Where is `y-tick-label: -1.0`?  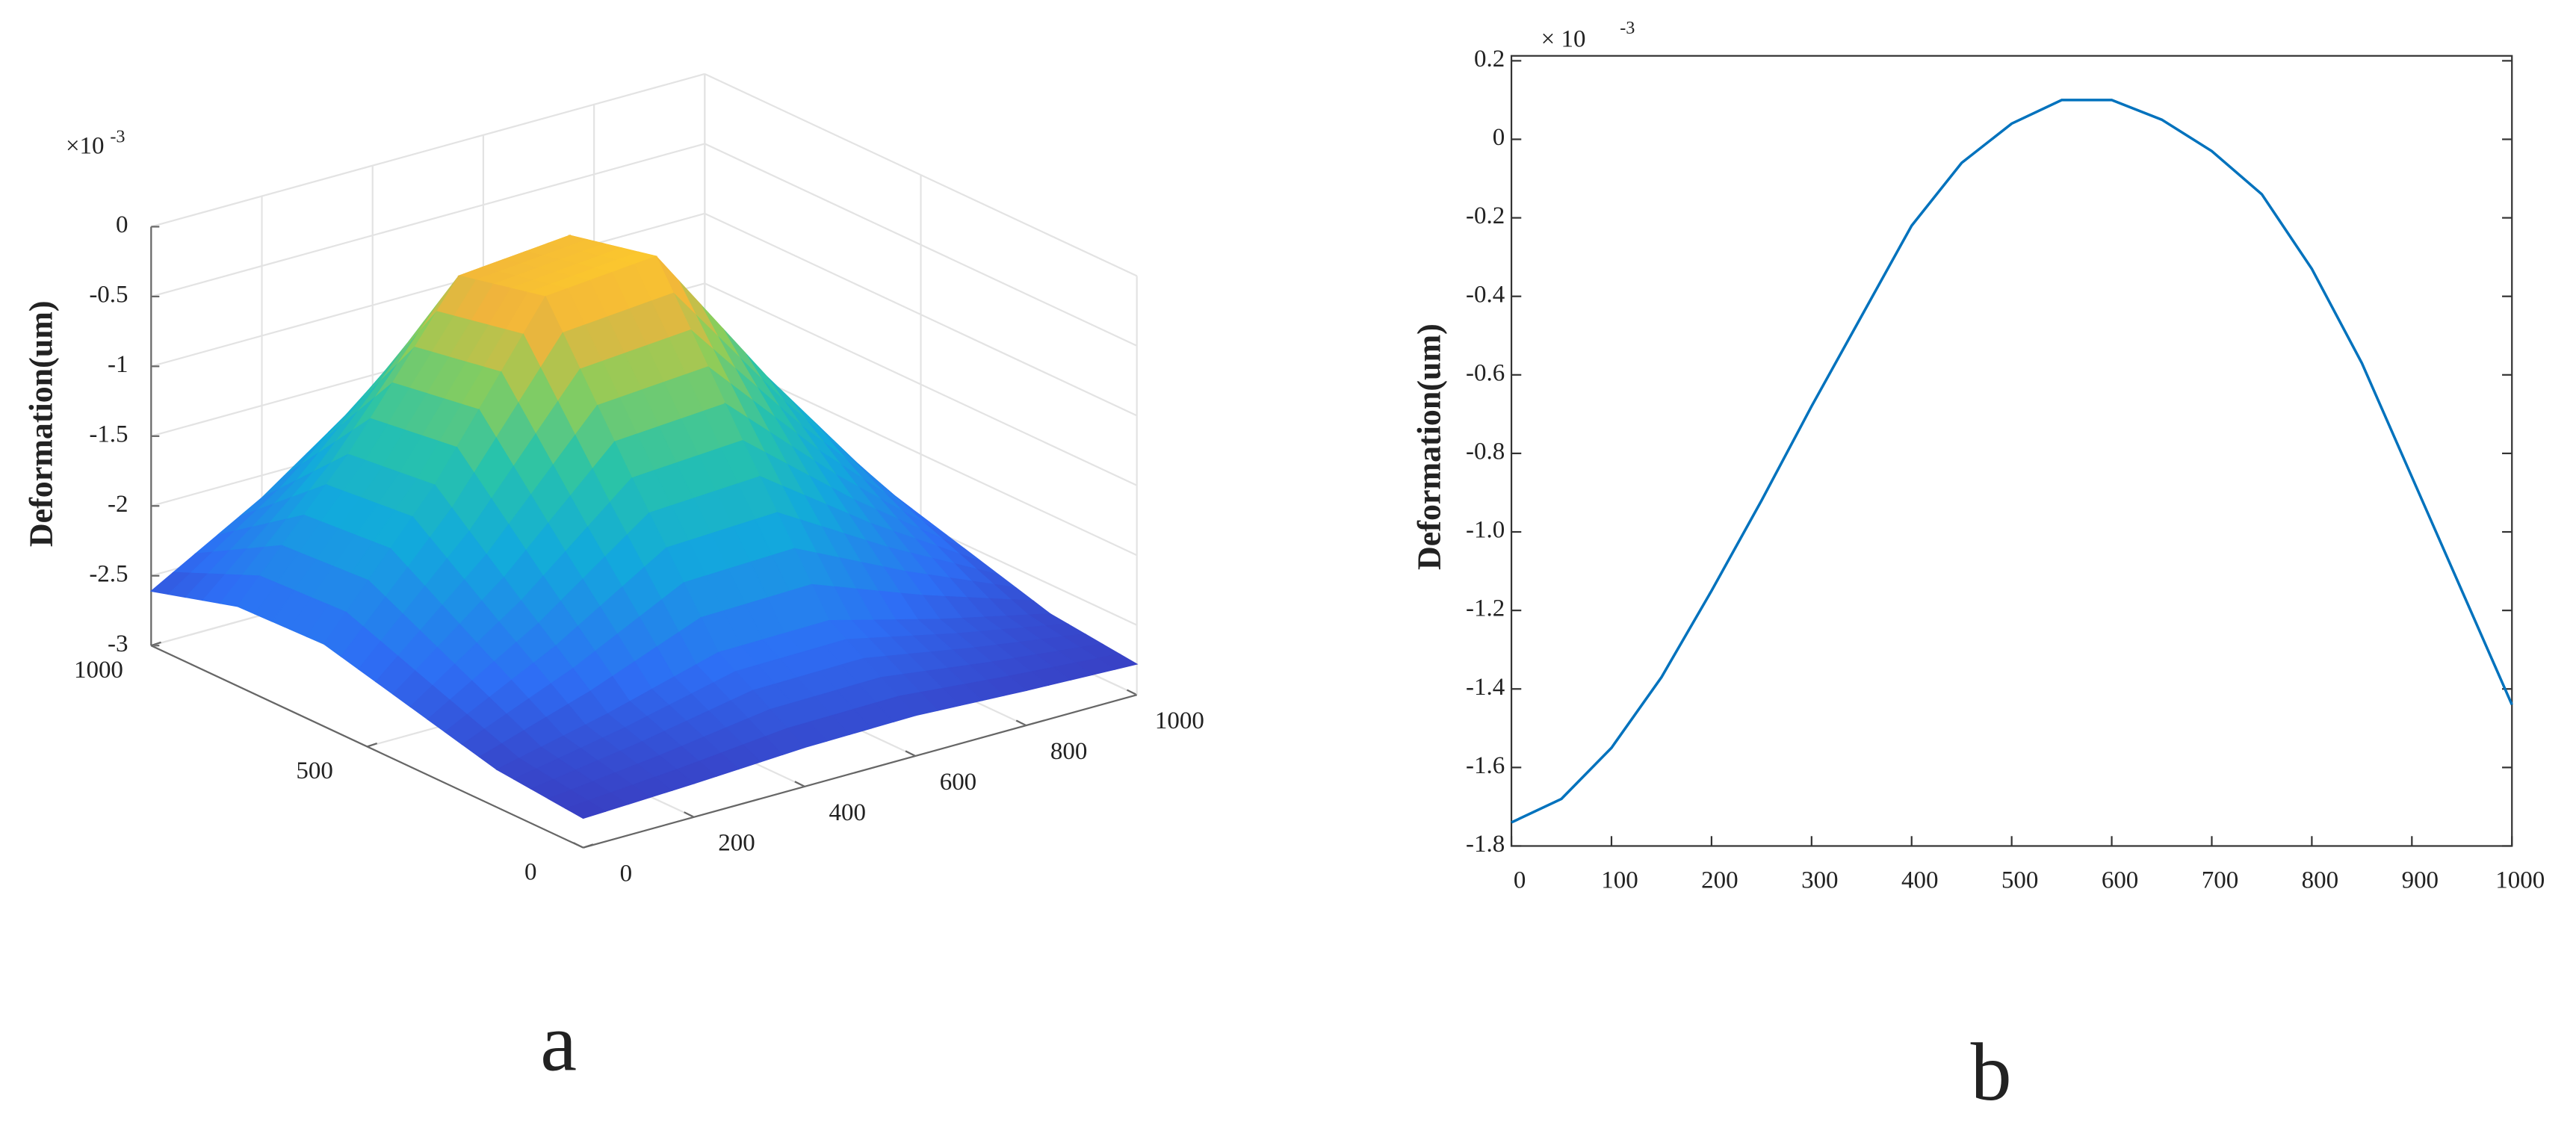
y-tick-label: -1.0 is located at coordinates (1485, 530).